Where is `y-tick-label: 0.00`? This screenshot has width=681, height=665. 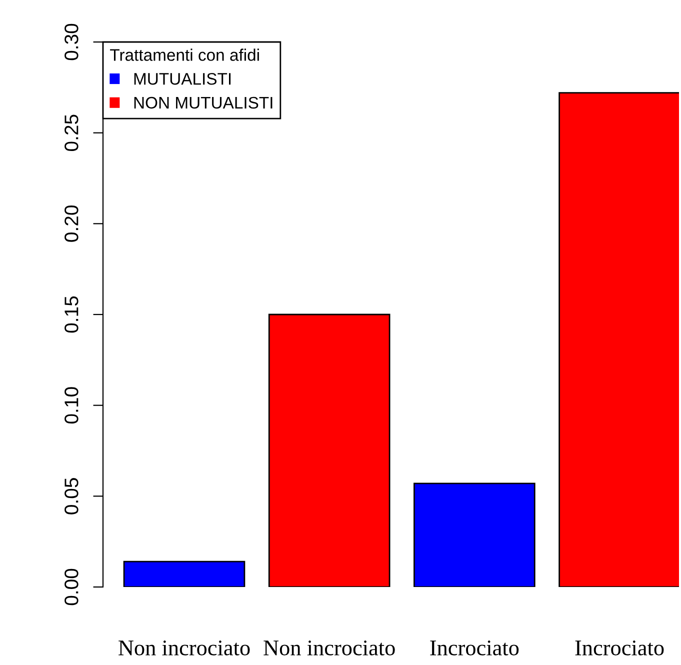
y-tick-label: 0.00 is located at coordinates (71, 587).